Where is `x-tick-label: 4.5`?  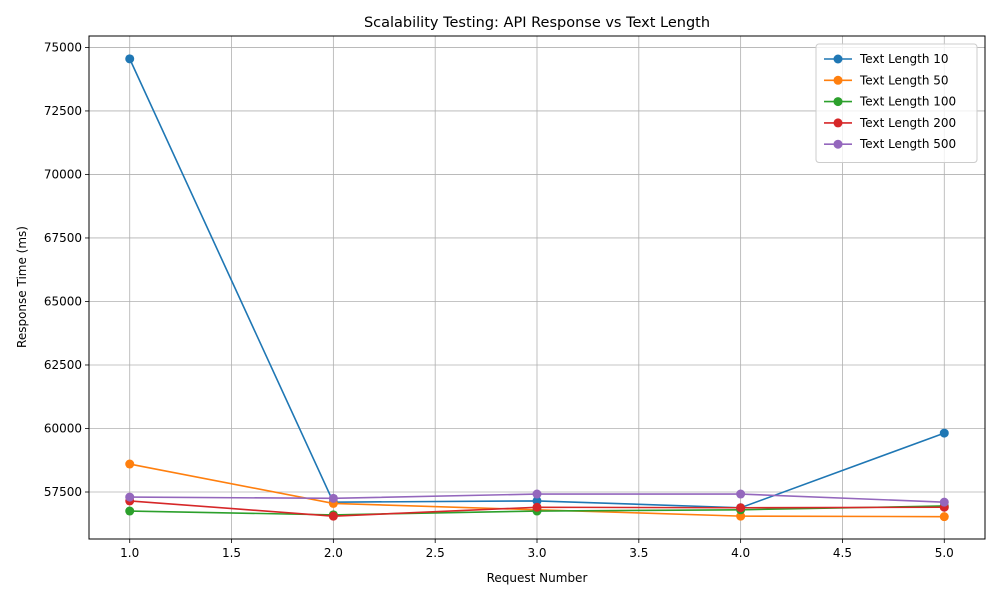 x-tick-label: 4.5 is located at coordinates (842, 553).